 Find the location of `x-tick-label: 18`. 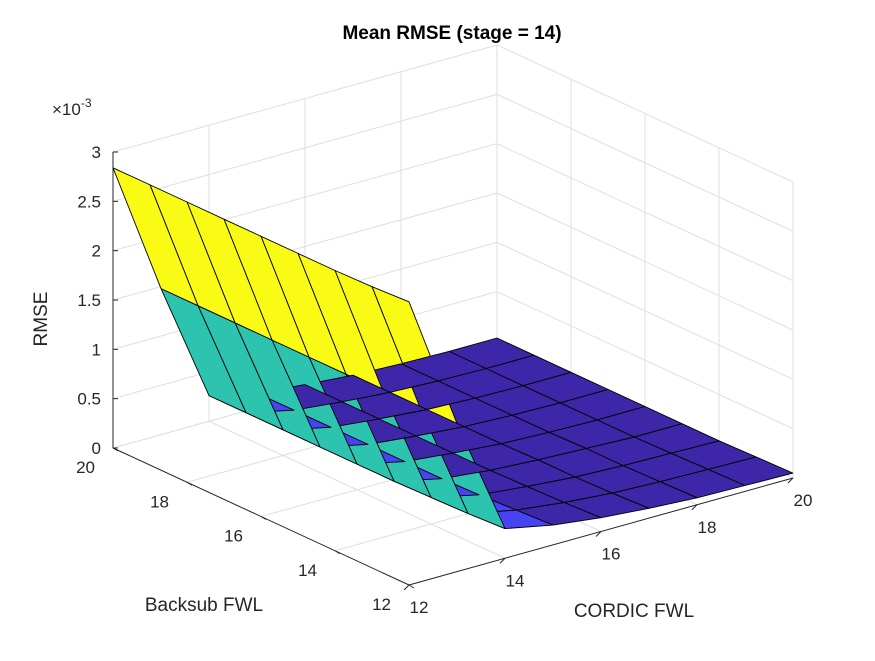

x-tick-label: 18 is located at coordinates (707, 527).